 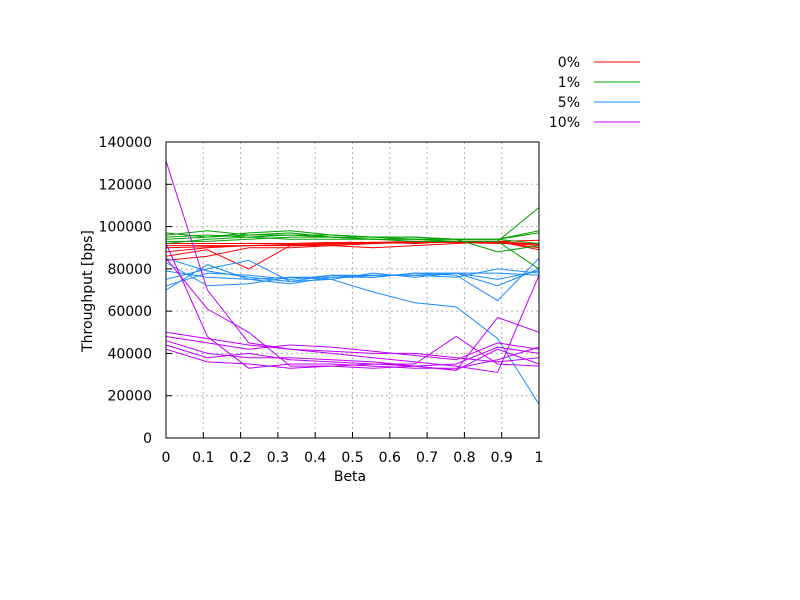 I want to click on x-tick-label: 0.5, so click(x=352, y=458).